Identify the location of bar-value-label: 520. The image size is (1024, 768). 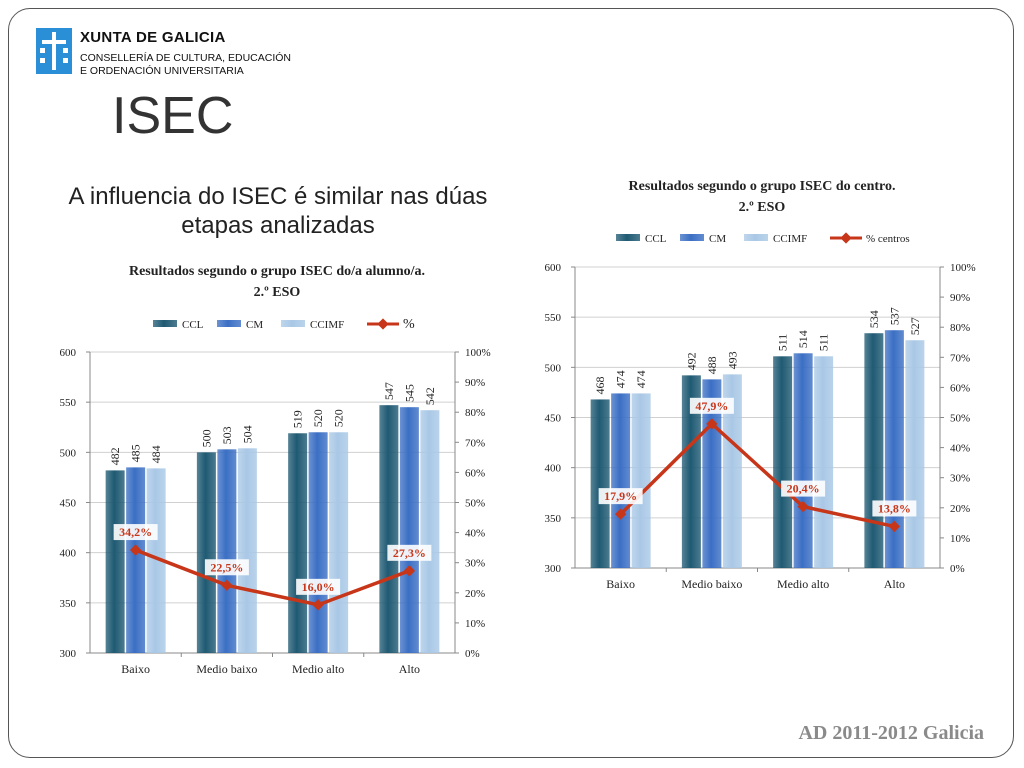
(318, 418).